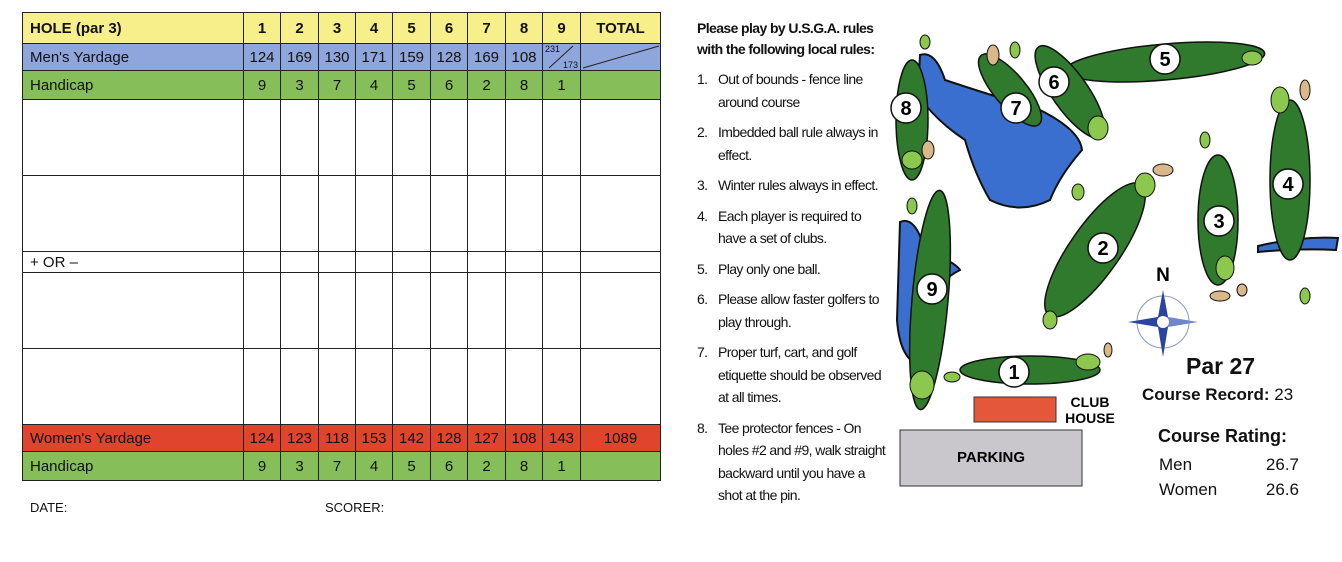  I want to click on womens-yardage-cell: 108, so click(524, 438).